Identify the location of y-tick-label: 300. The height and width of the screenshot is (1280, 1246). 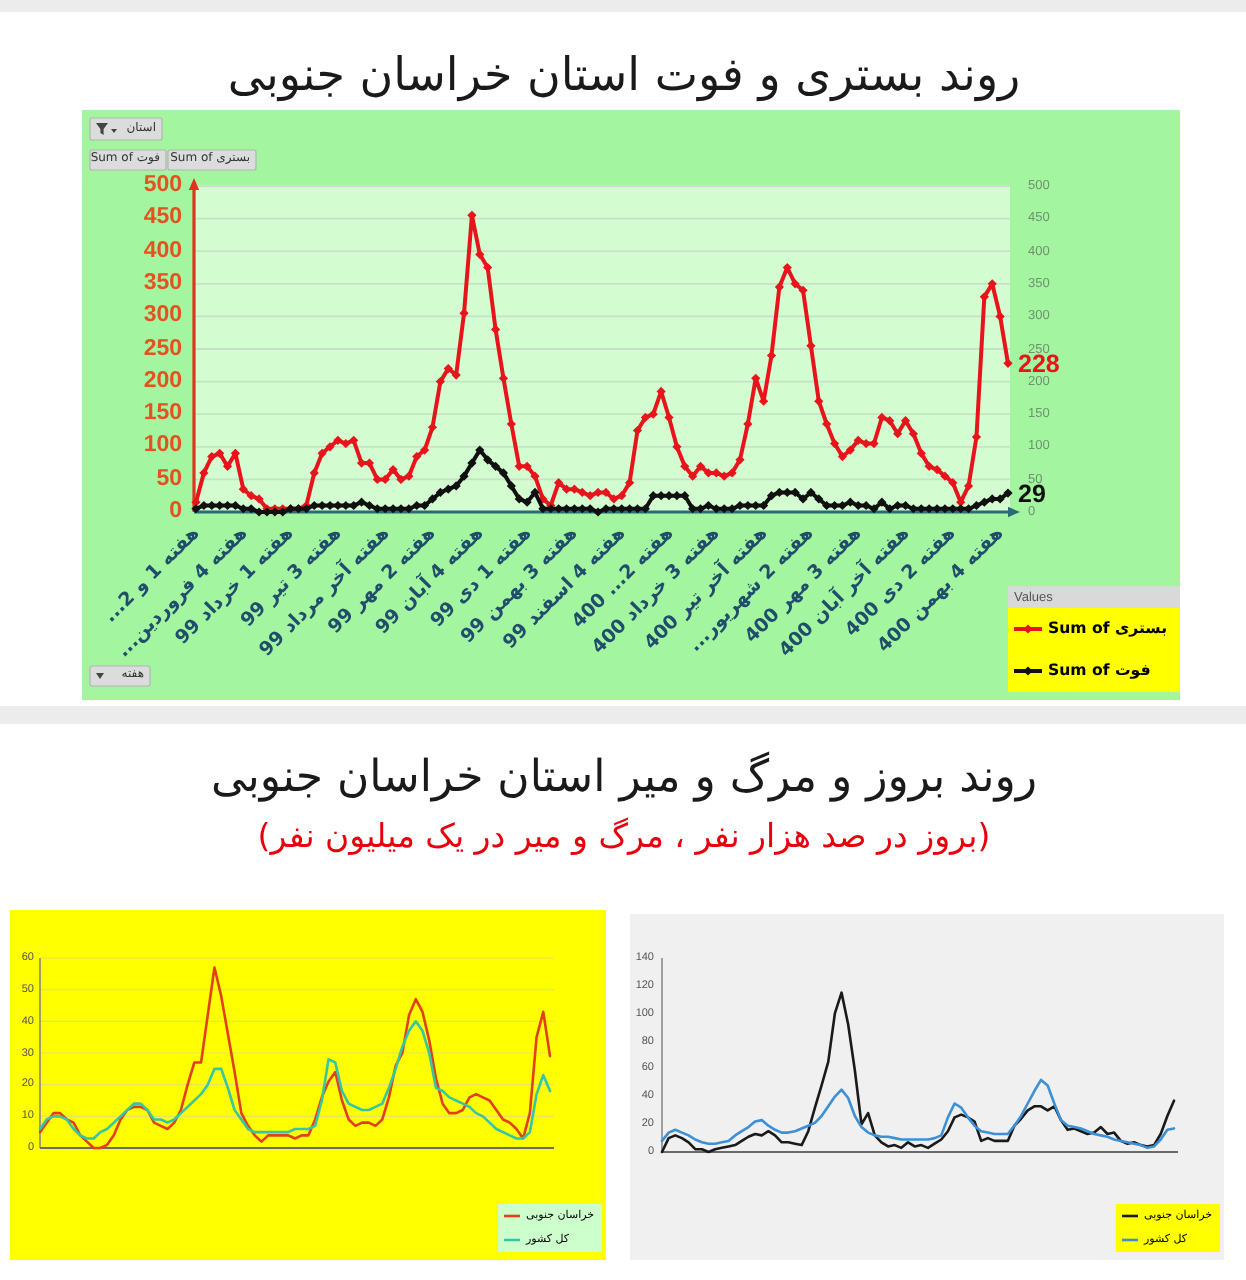
(162, 316).